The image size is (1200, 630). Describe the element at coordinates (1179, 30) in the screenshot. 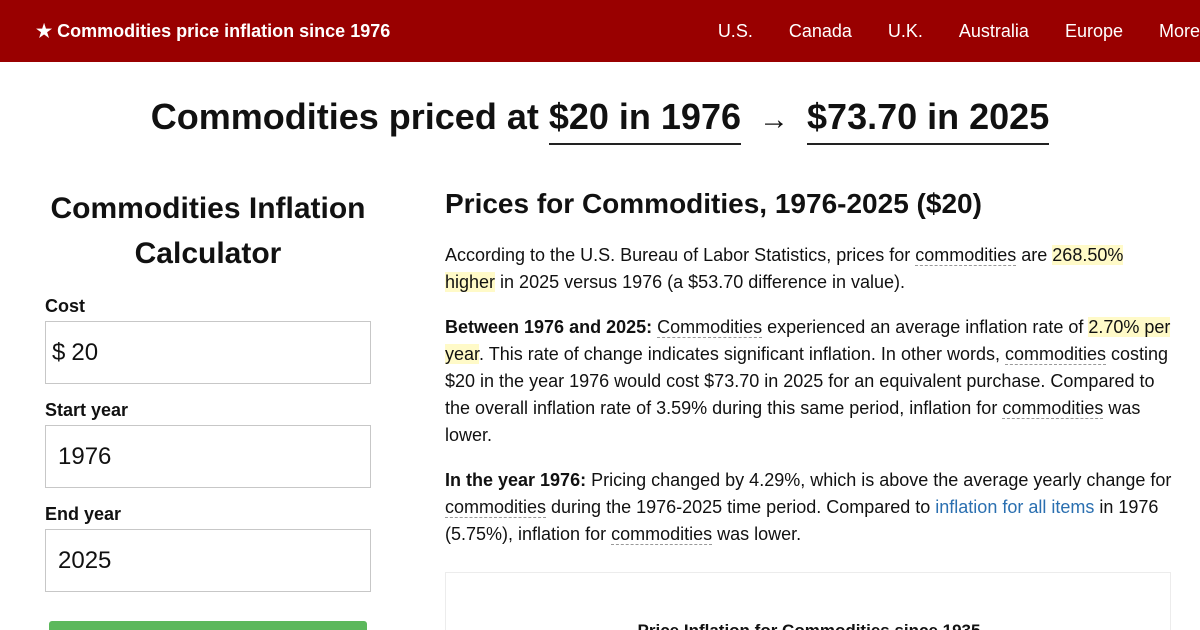

I see `nav-link-more: More` at that location.